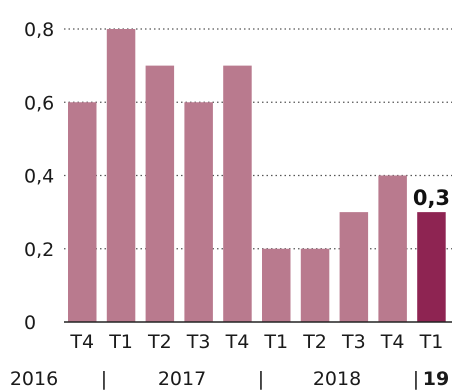 The image size is (455, 391). I want to click on year-label: 19, so click(436, 379).